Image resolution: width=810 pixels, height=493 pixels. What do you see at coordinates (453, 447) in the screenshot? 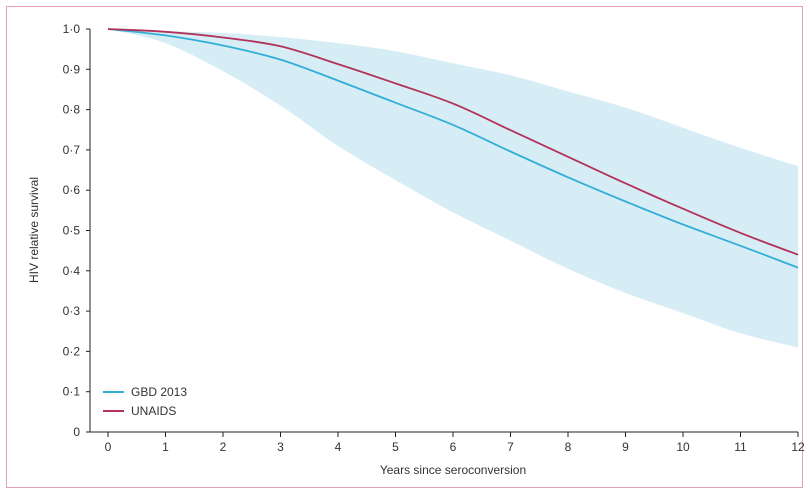
I see `x-tick-label: 6` at bounding box center [453, 447].